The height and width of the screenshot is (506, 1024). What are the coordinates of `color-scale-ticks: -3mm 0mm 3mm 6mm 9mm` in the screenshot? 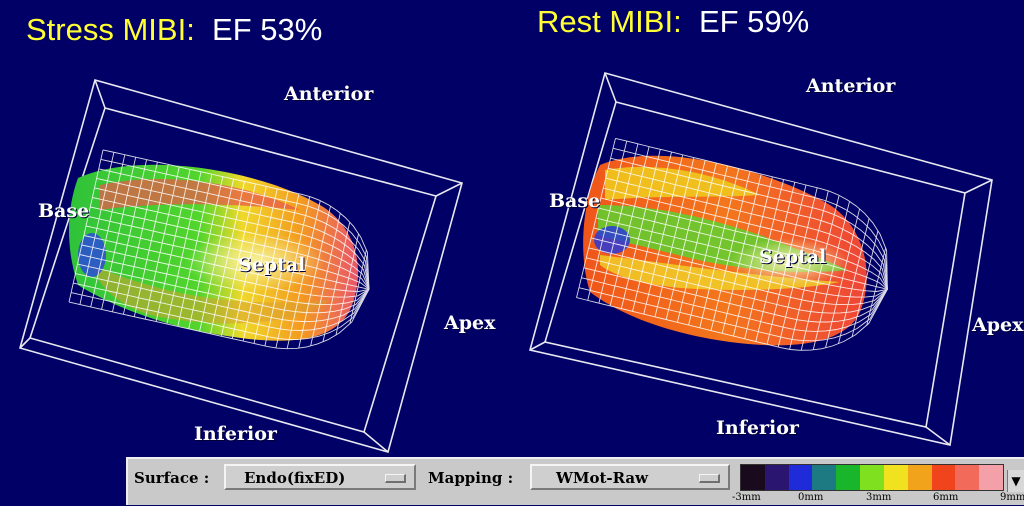 It's located at (878, 499).